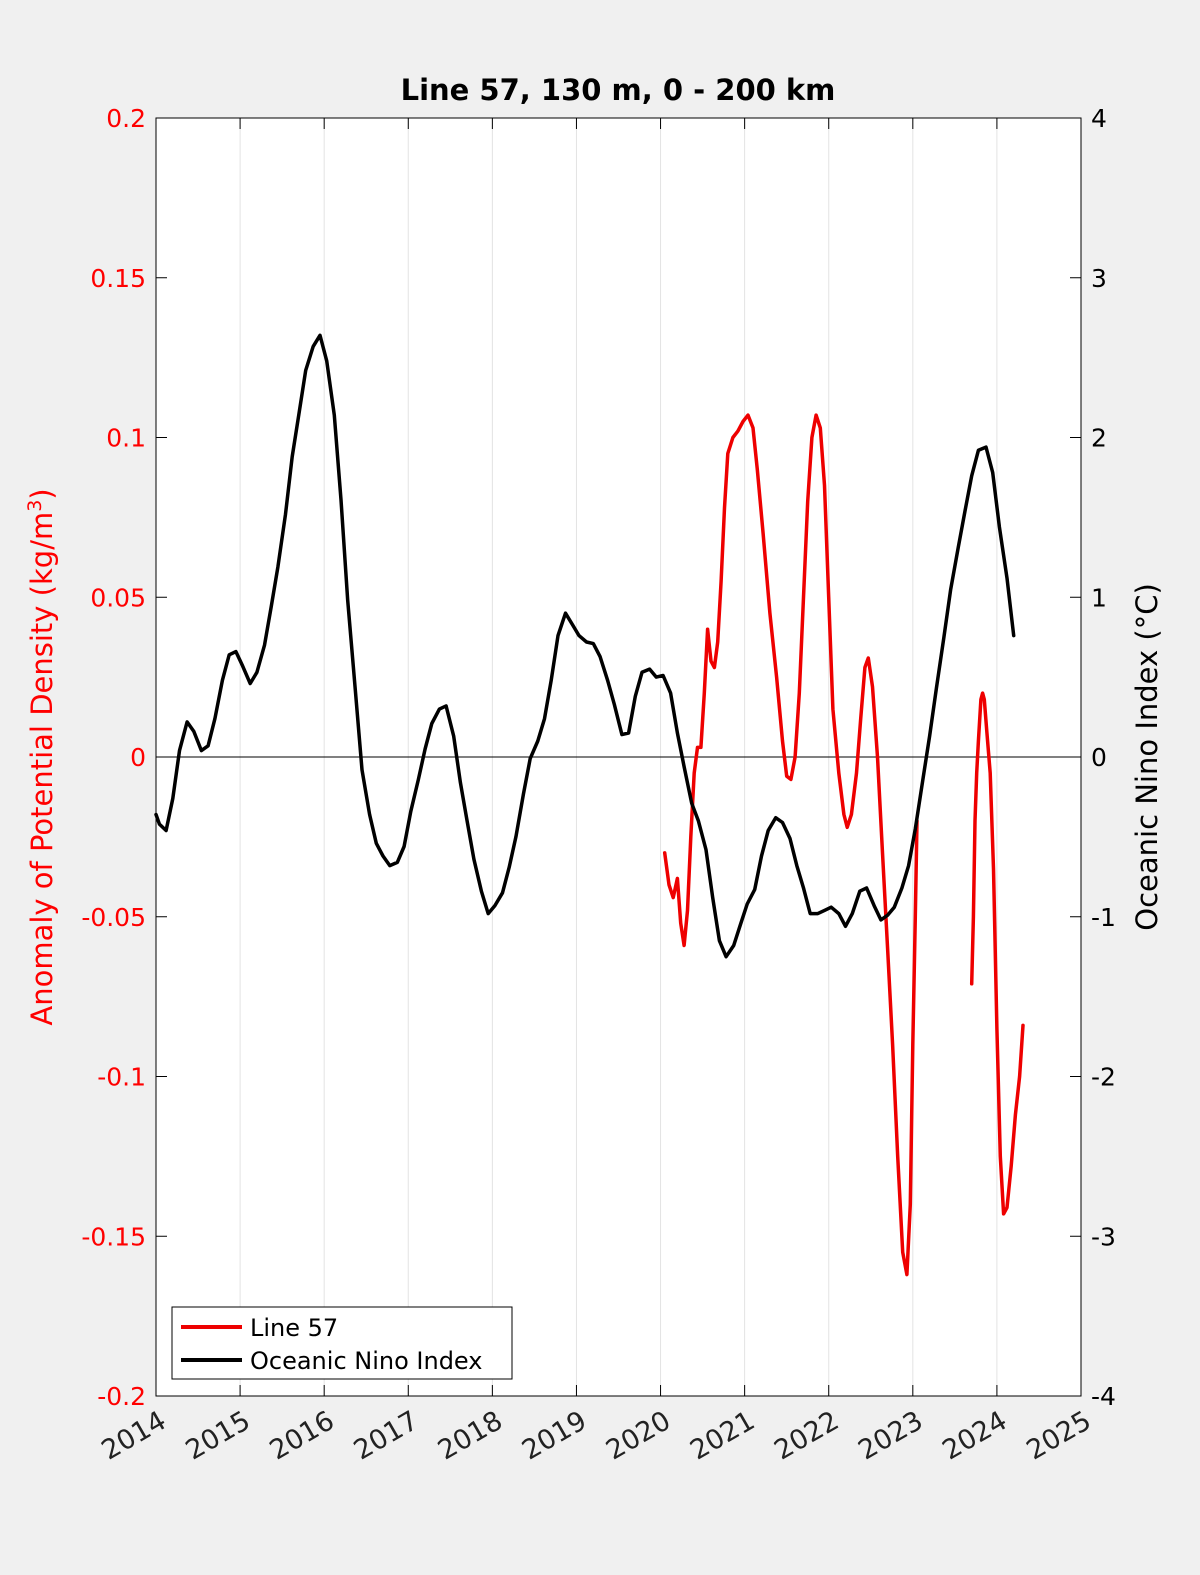 Image resolution: width=1200 pixels, height=1575 pixels. What do you see at coordinates (1099, 278) in the screenshot?
I see `y-right-tick-label: 3` at bounding box center [1099, 278].